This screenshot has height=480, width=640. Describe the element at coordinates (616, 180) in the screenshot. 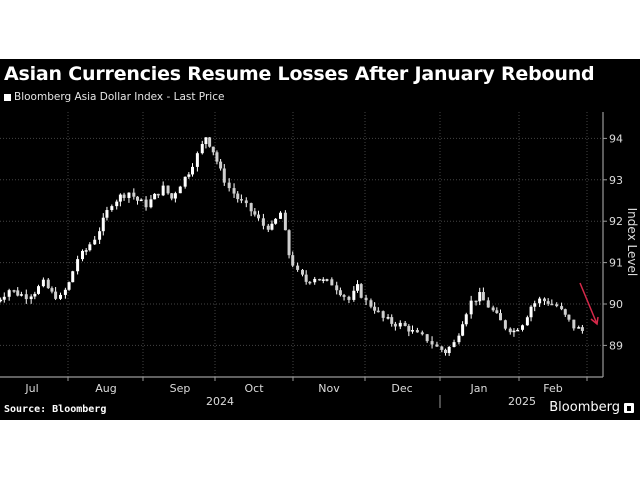

I see `y-tick-label: 93` at that location.